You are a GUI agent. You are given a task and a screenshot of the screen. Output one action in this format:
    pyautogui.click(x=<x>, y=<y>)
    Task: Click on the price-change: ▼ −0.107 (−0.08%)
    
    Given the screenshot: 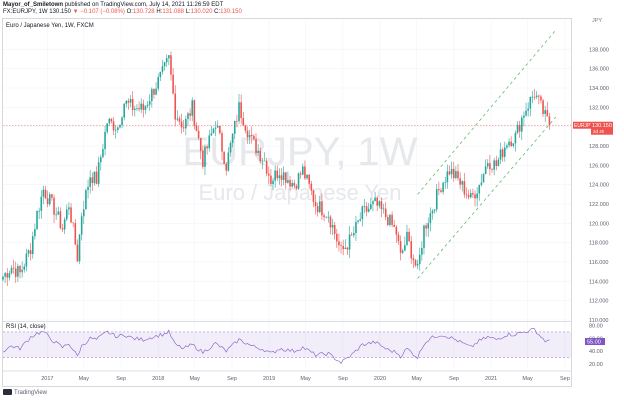 What is the action you would take?
    pyautogui.click(x=98, y=12)
    